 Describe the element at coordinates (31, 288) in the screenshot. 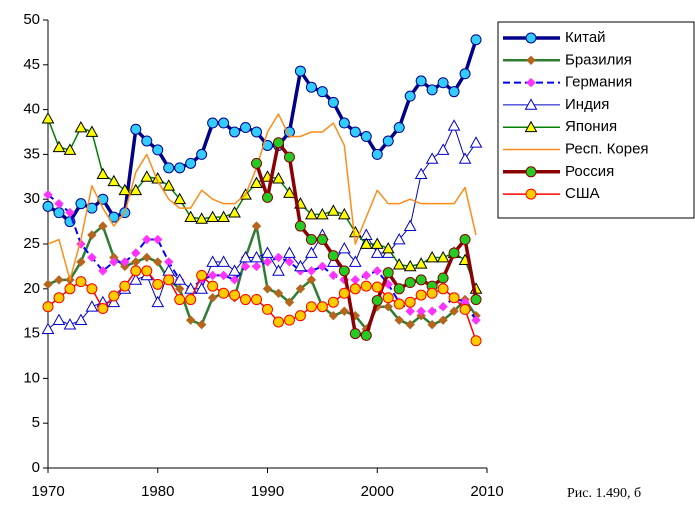

I see `y-tick-label: 20` at that location.